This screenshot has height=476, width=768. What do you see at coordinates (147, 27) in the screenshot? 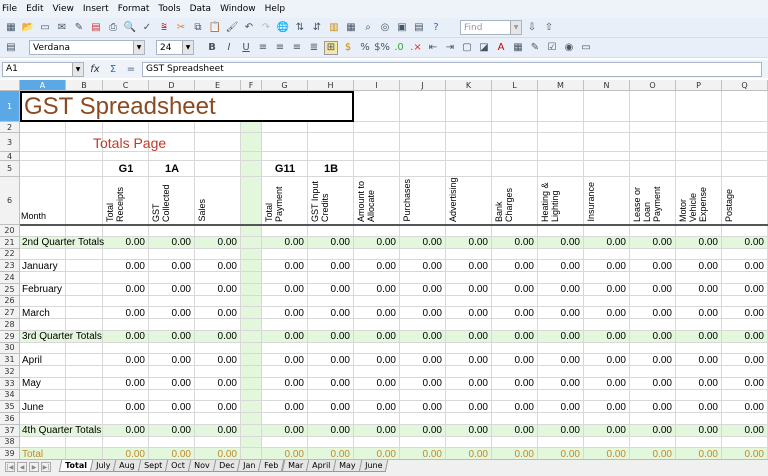
I see `spellcheck-icon: ✓` at bounding box center [147, 27].